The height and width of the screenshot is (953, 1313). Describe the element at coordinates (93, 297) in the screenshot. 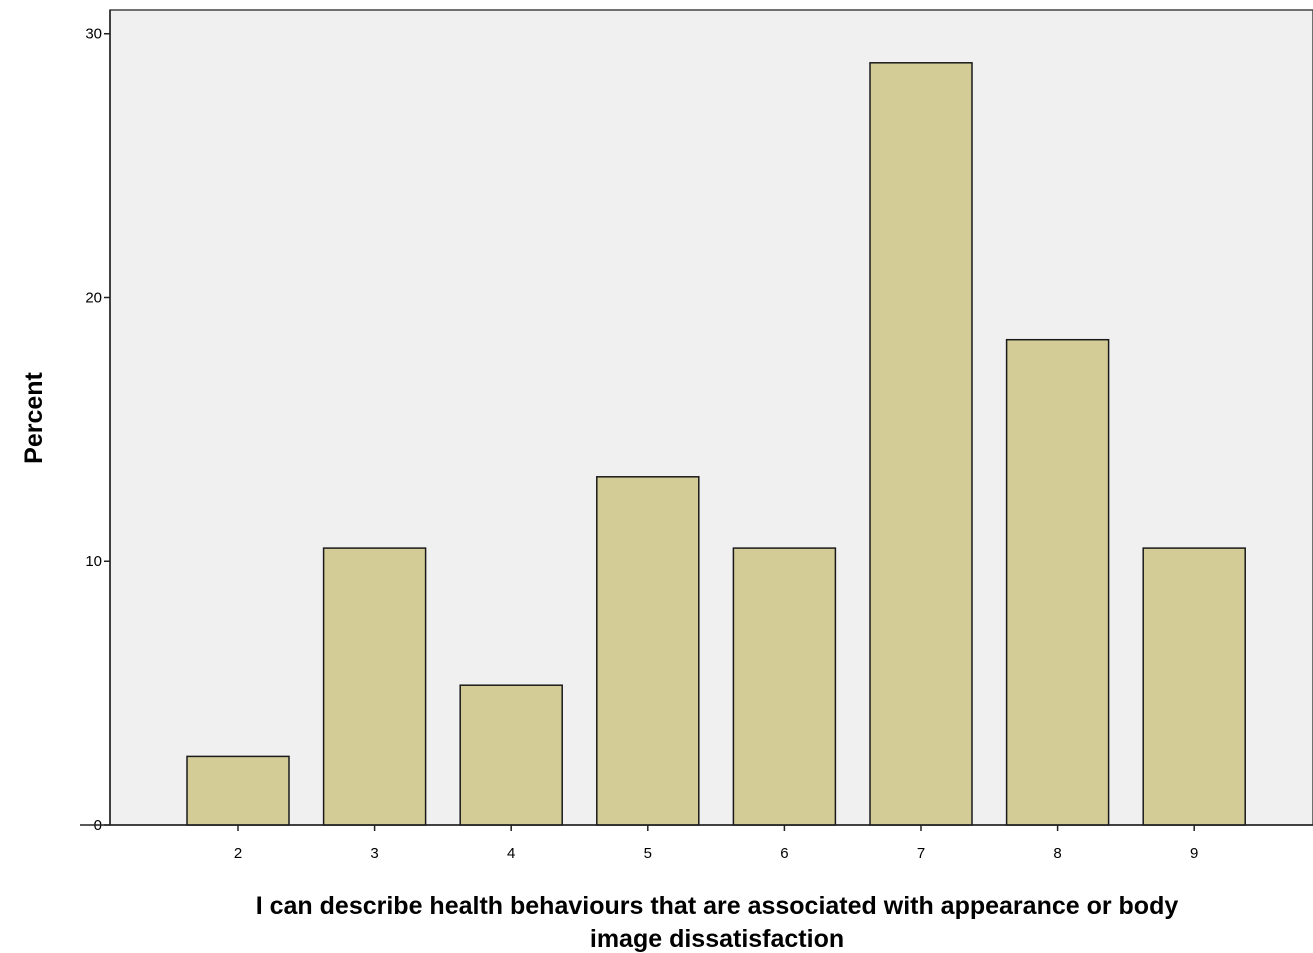

I see `y-tick-label-20: 20` at that location.